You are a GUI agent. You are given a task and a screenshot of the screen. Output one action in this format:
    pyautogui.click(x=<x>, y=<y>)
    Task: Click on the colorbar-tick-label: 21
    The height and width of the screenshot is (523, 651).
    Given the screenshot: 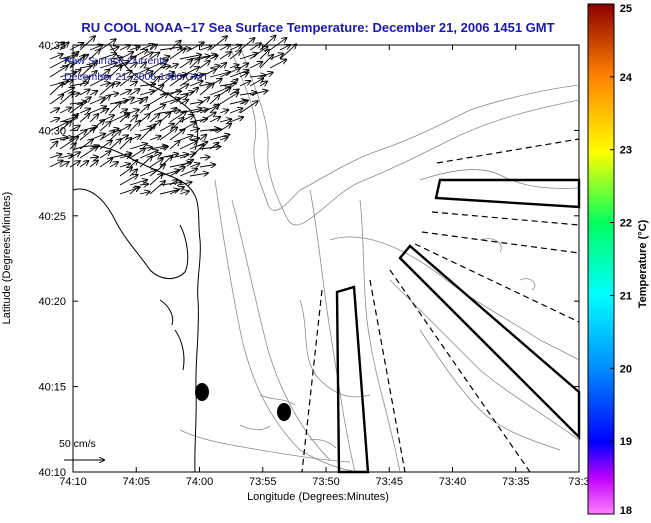 What is the action you would take?
    pyautogui.click(x=626, y=296)
    